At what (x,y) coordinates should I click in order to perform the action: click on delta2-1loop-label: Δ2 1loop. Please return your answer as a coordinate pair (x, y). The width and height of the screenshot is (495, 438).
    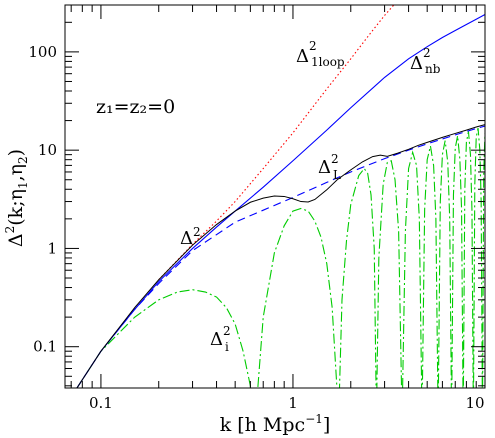
    Looking at the image, I should click on (320, 54).